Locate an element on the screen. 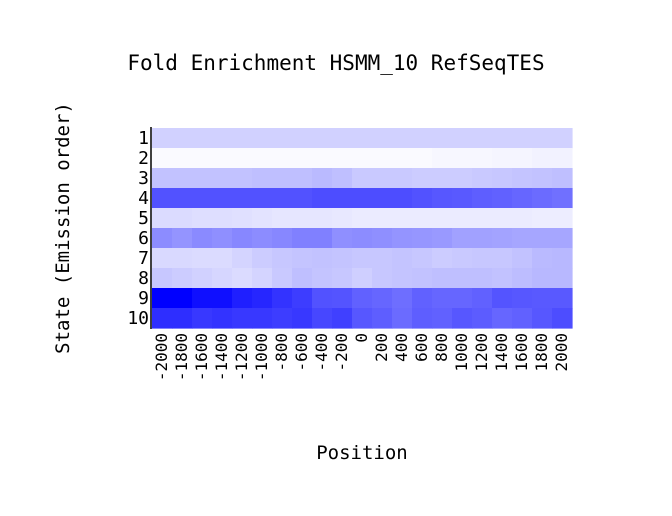 The image size is (672, 516). x-tick-label: -1800 is located at coordinates (181, 357).